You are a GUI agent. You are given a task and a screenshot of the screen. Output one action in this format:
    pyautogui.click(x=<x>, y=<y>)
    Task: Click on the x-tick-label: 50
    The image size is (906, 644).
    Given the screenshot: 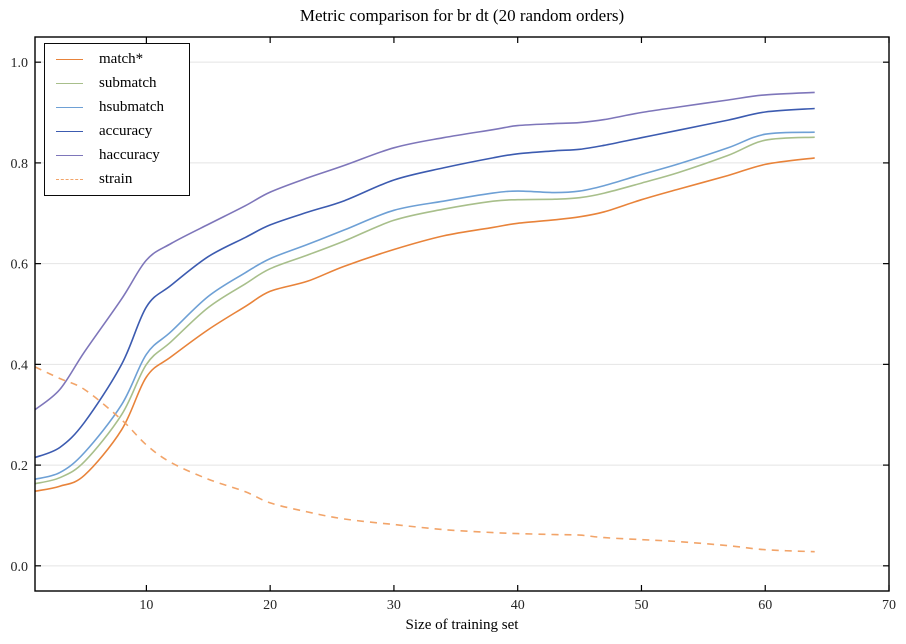 What is the action you would take?
    pyautogui.click(x=641, y=605)
    